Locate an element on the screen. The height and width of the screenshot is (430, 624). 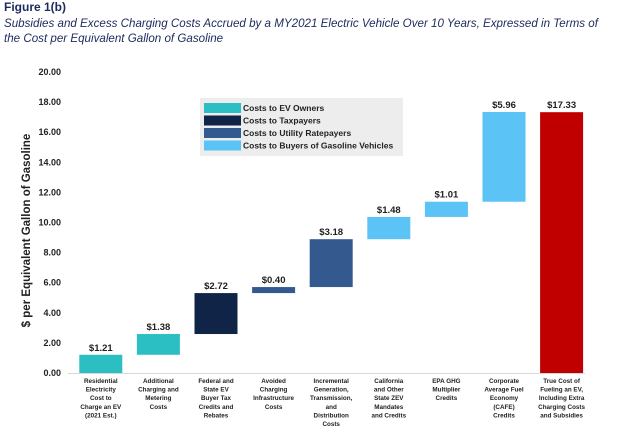
y-tick-label: 12.00 is located at coordinates (49, 192).